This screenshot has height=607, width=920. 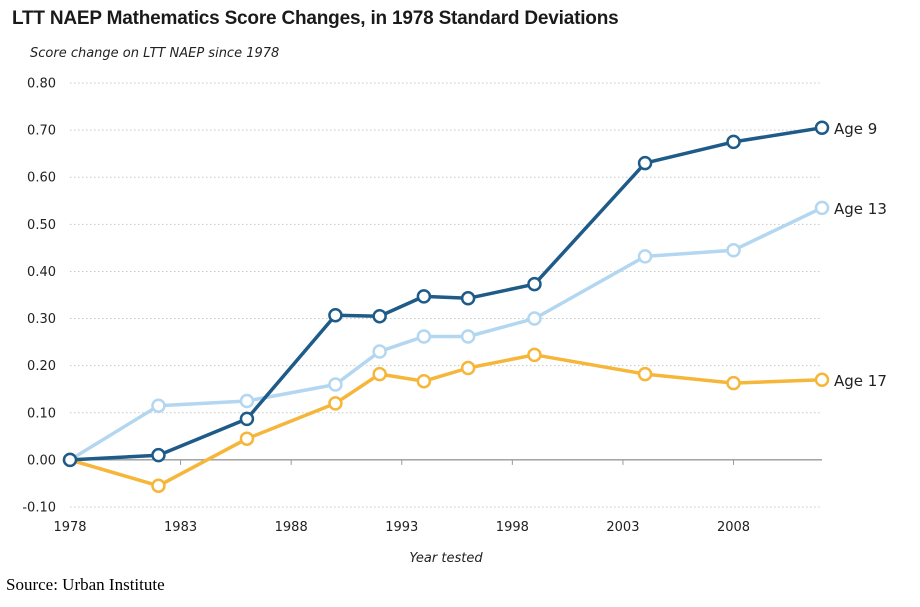 I want to click on series-label-age-13: Age 13, so click(x=860, y=209).